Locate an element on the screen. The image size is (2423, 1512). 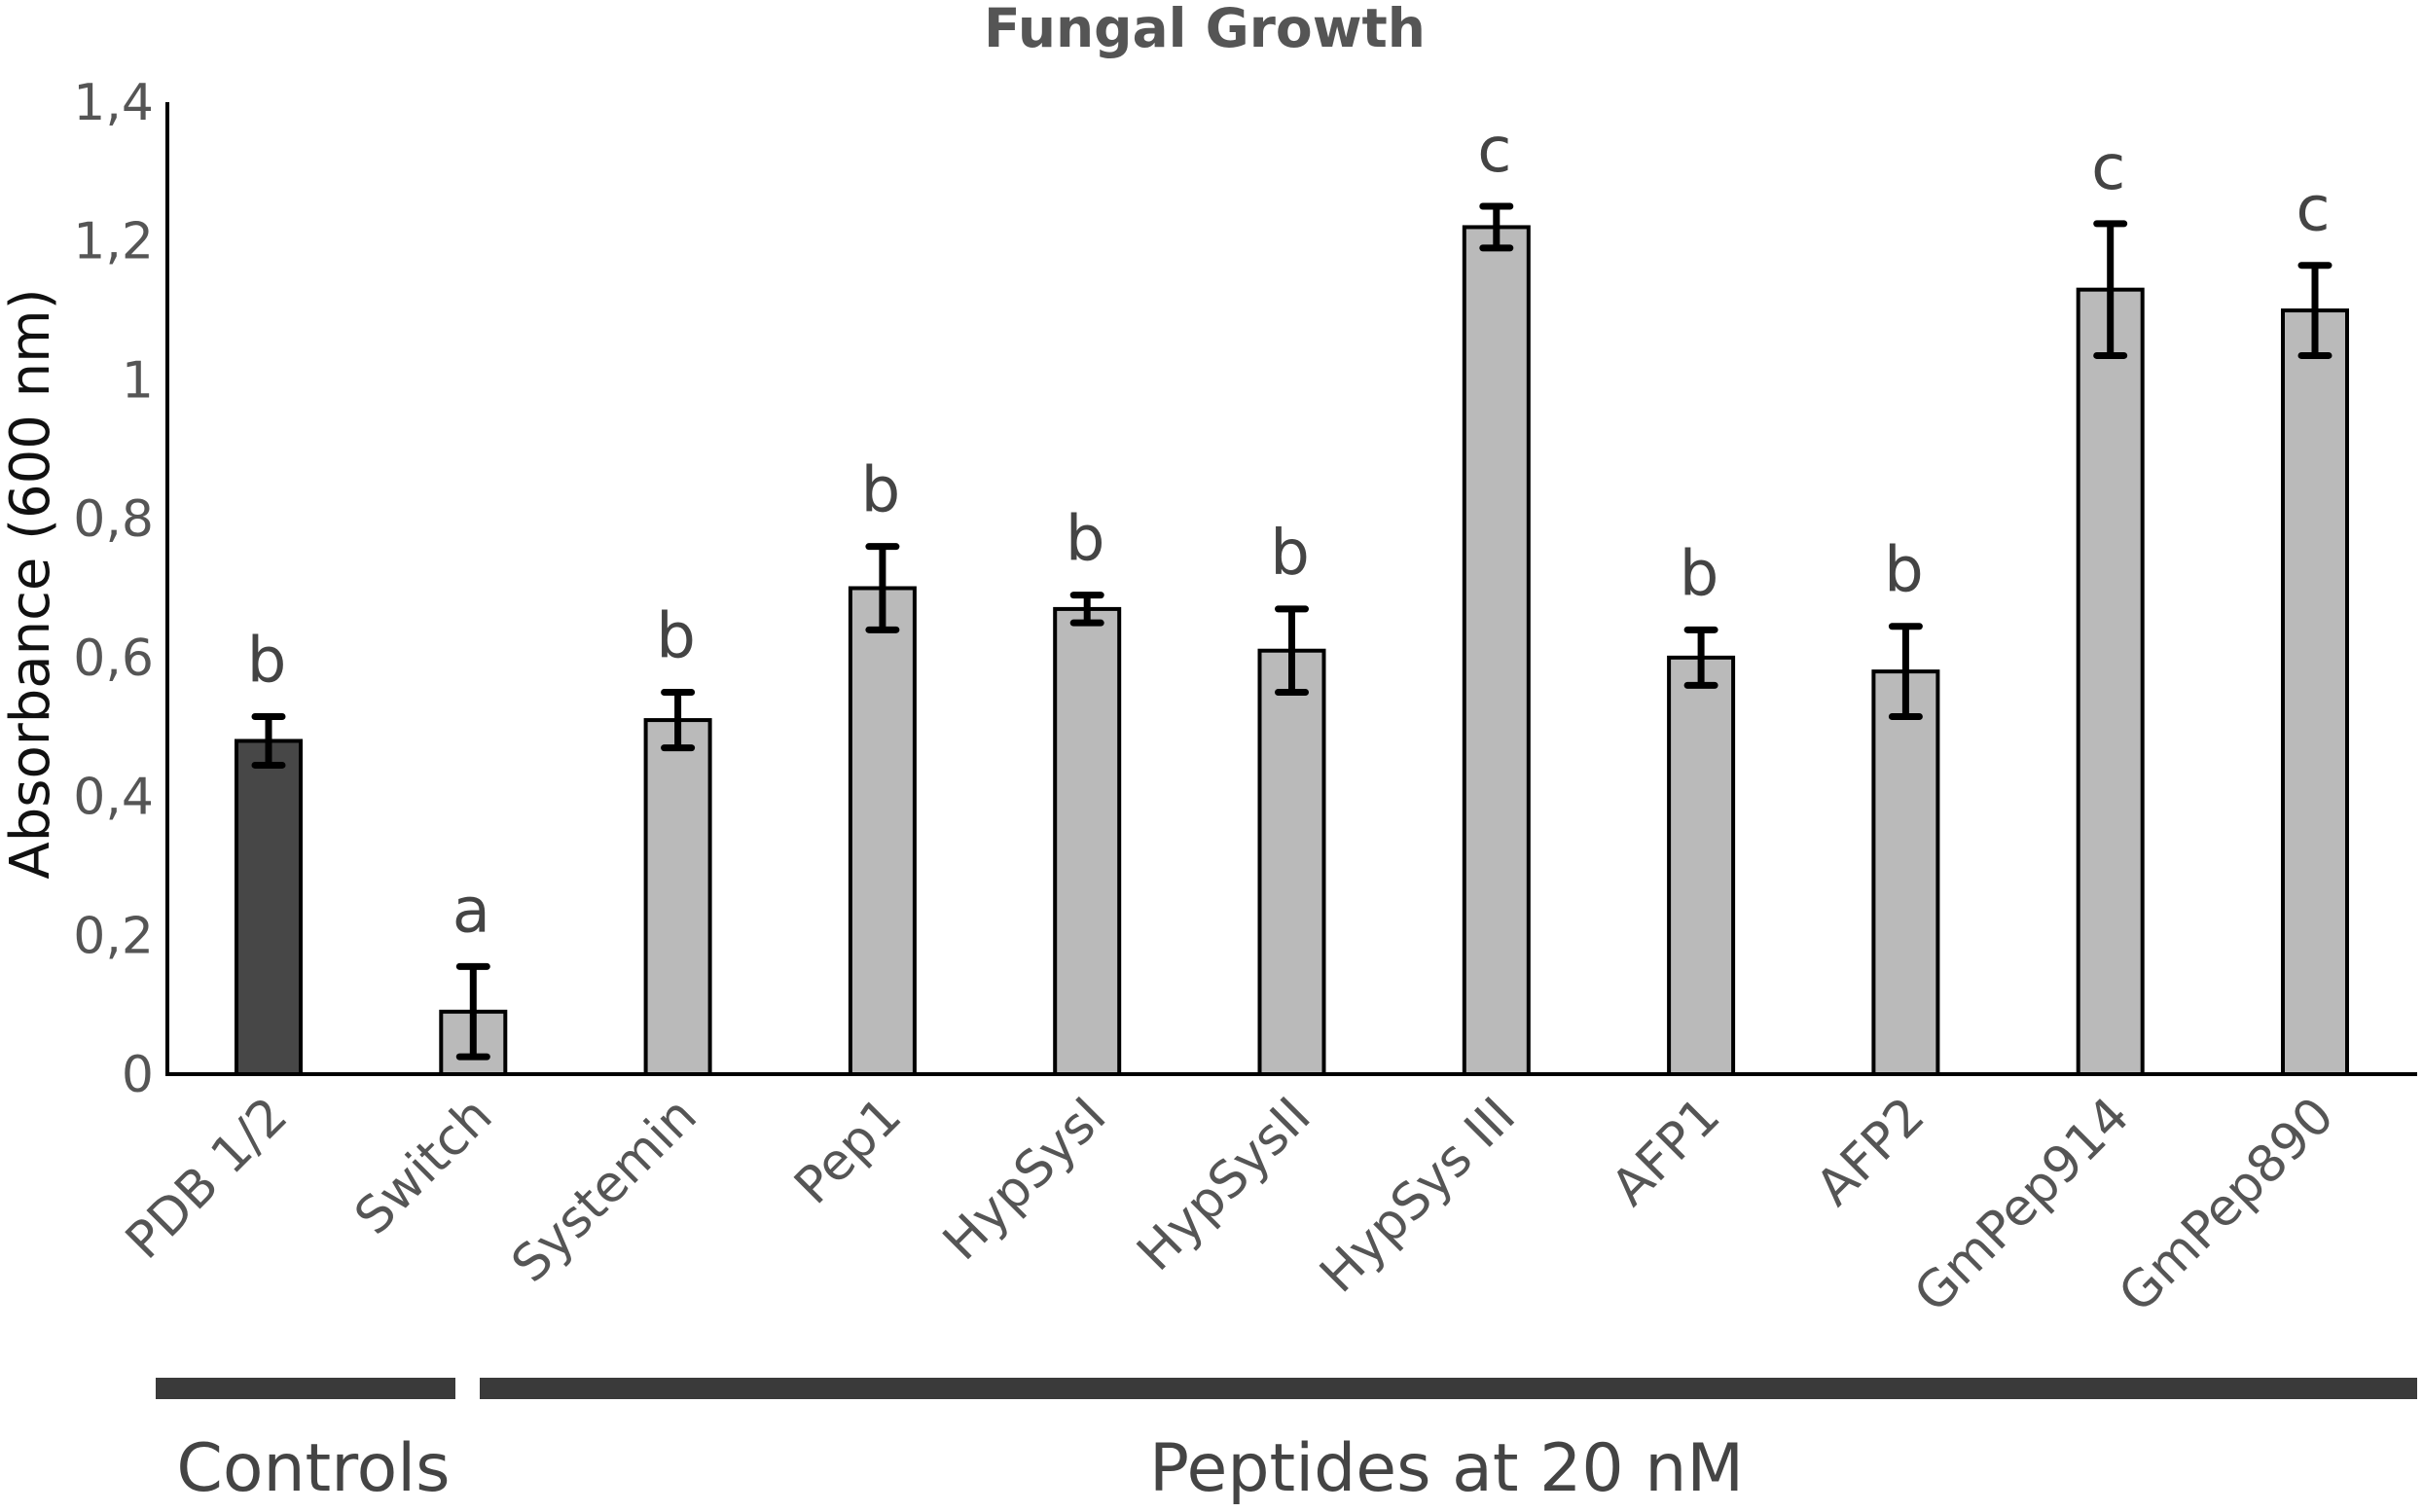
y-tick-label: 1,4 is located at coordinates (114, 103).